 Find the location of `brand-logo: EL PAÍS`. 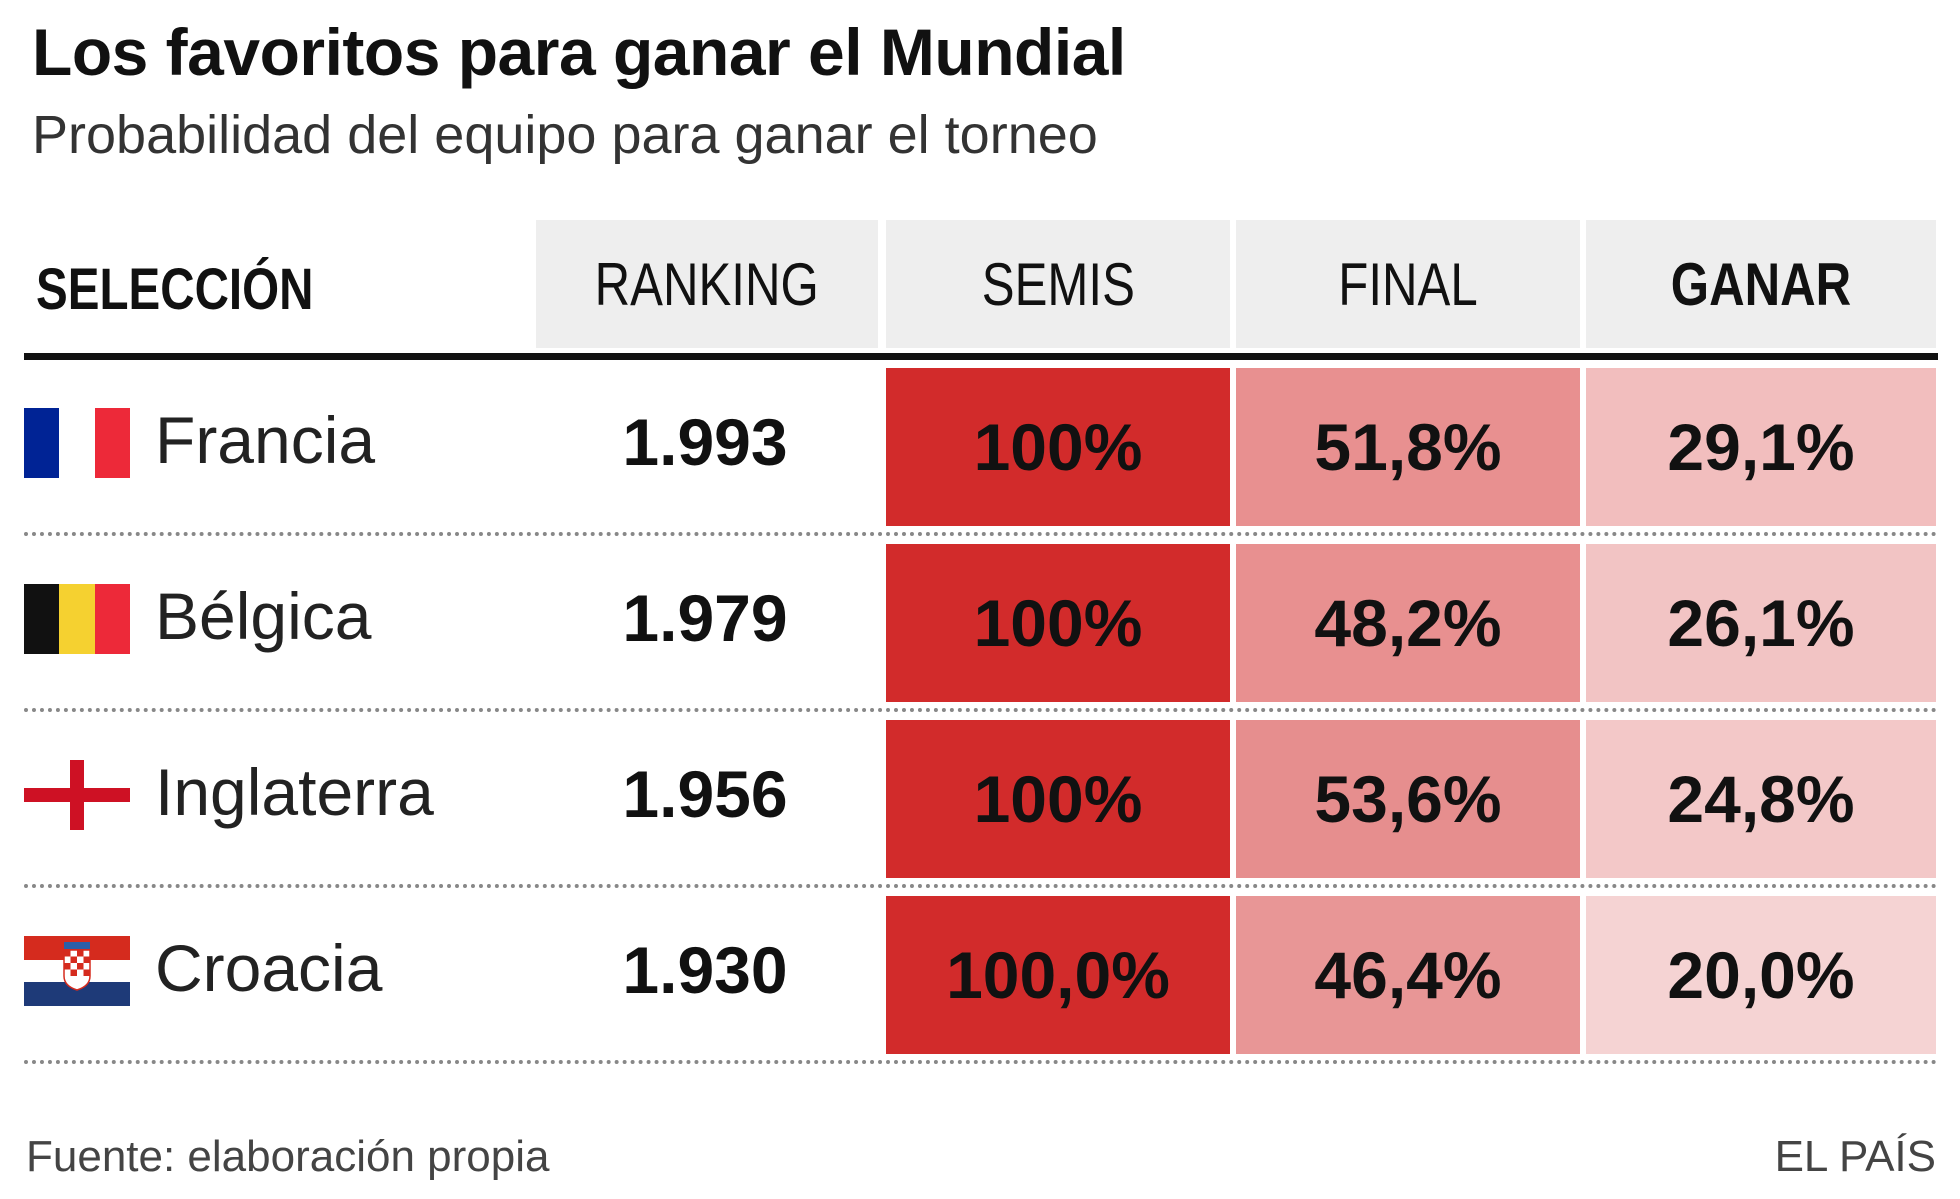

brand-logo: EL PAÍS is located at coordinates (1855, 1156).